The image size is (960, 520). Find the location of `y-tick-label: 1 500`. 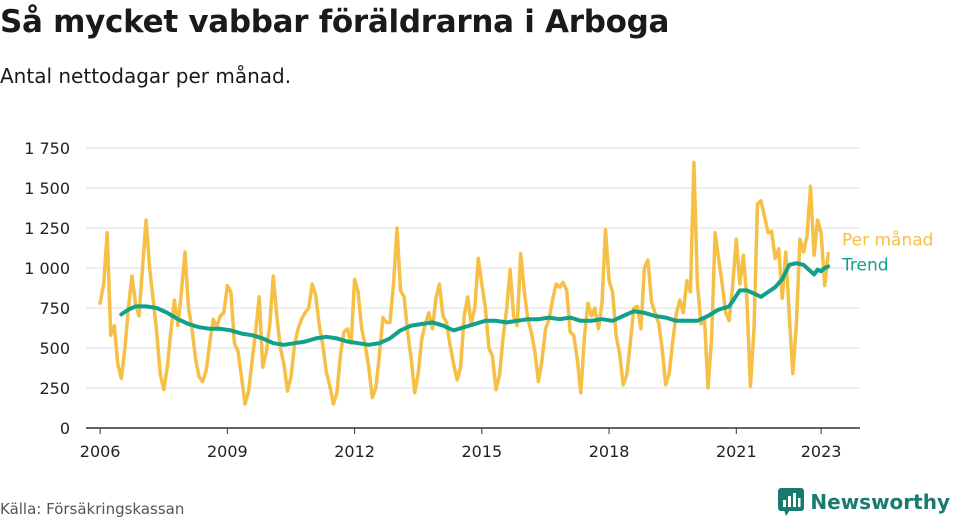

y-tick-label: 1 500 is located at coordinates (47, 188).